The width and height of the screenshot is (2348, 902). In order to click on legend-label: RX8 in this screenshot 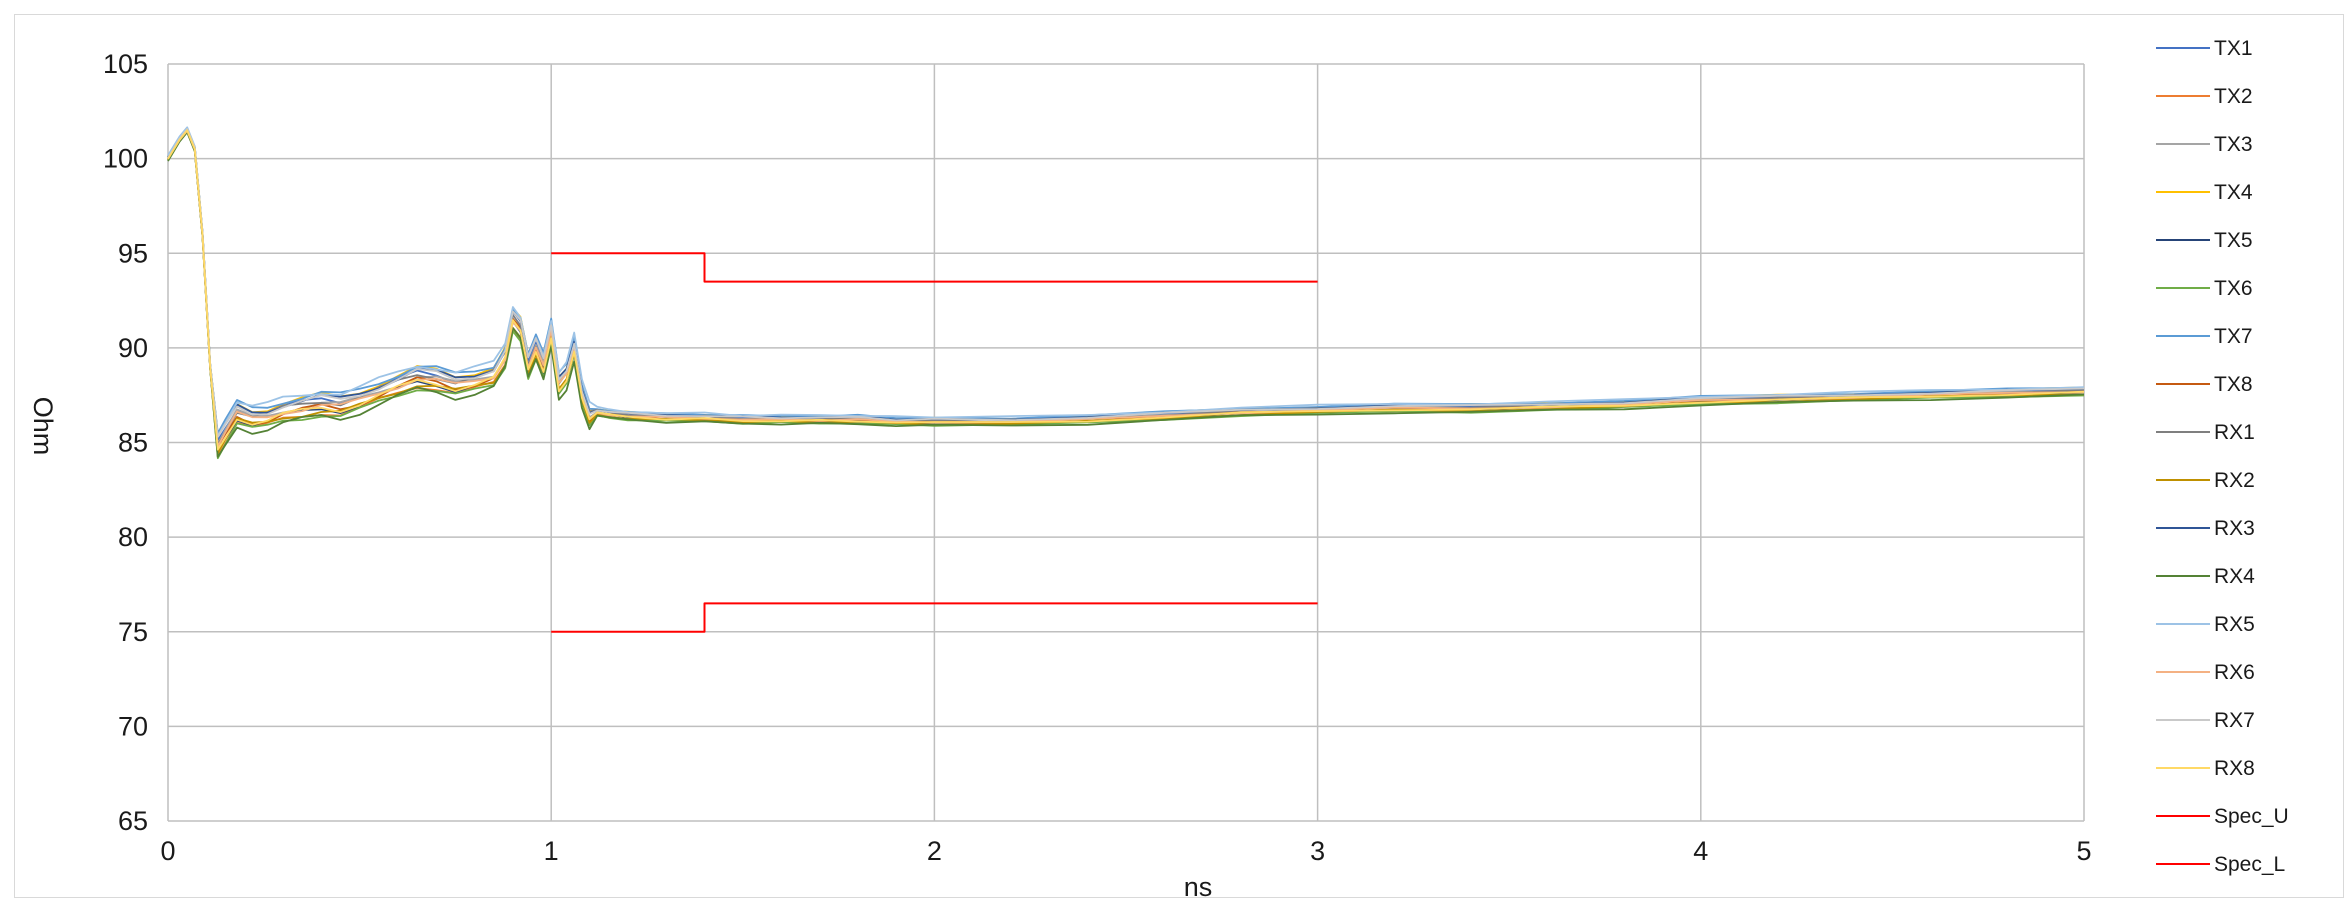, I will do `click(2234, 768)`.